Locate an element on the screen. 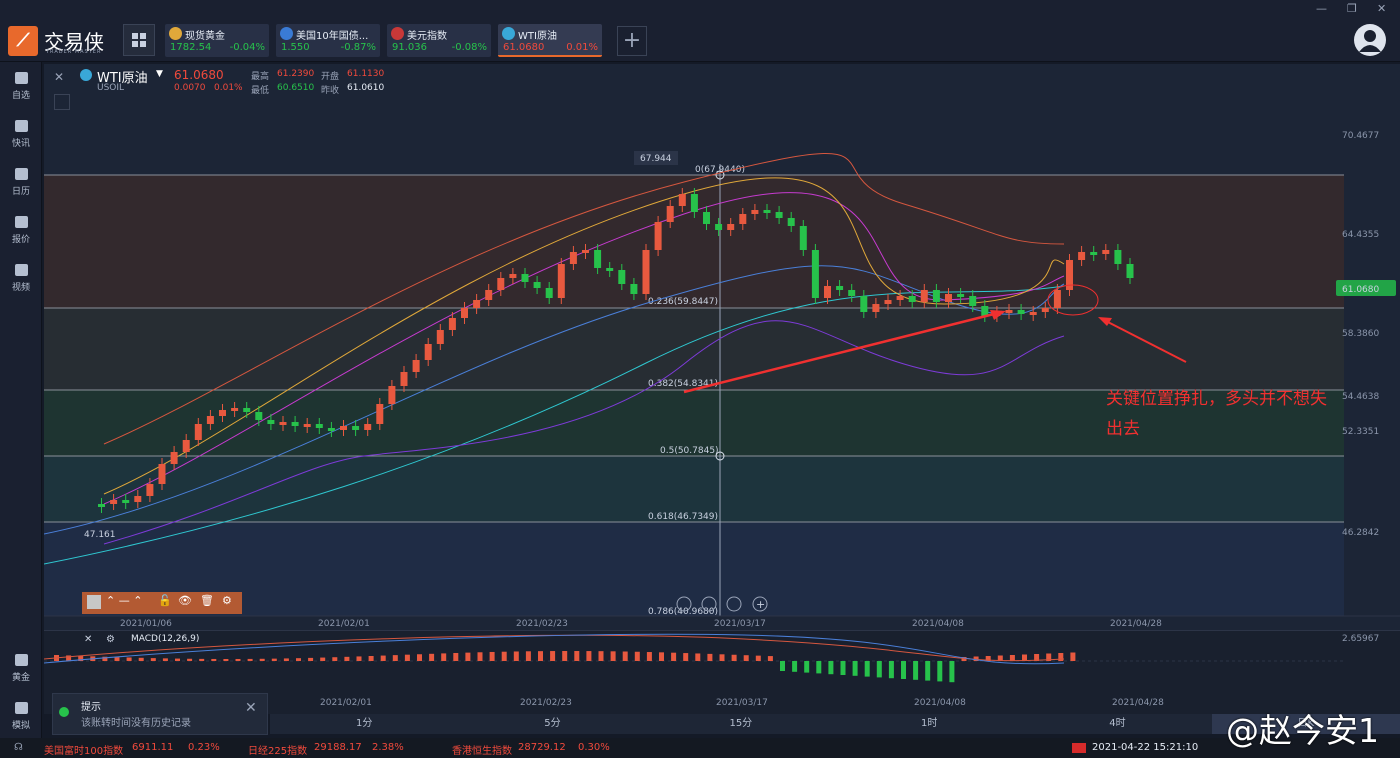 The width and height of the screenshot is (1400, 758). timeframe-1h: 1时 is located at coordinates (929, 723).